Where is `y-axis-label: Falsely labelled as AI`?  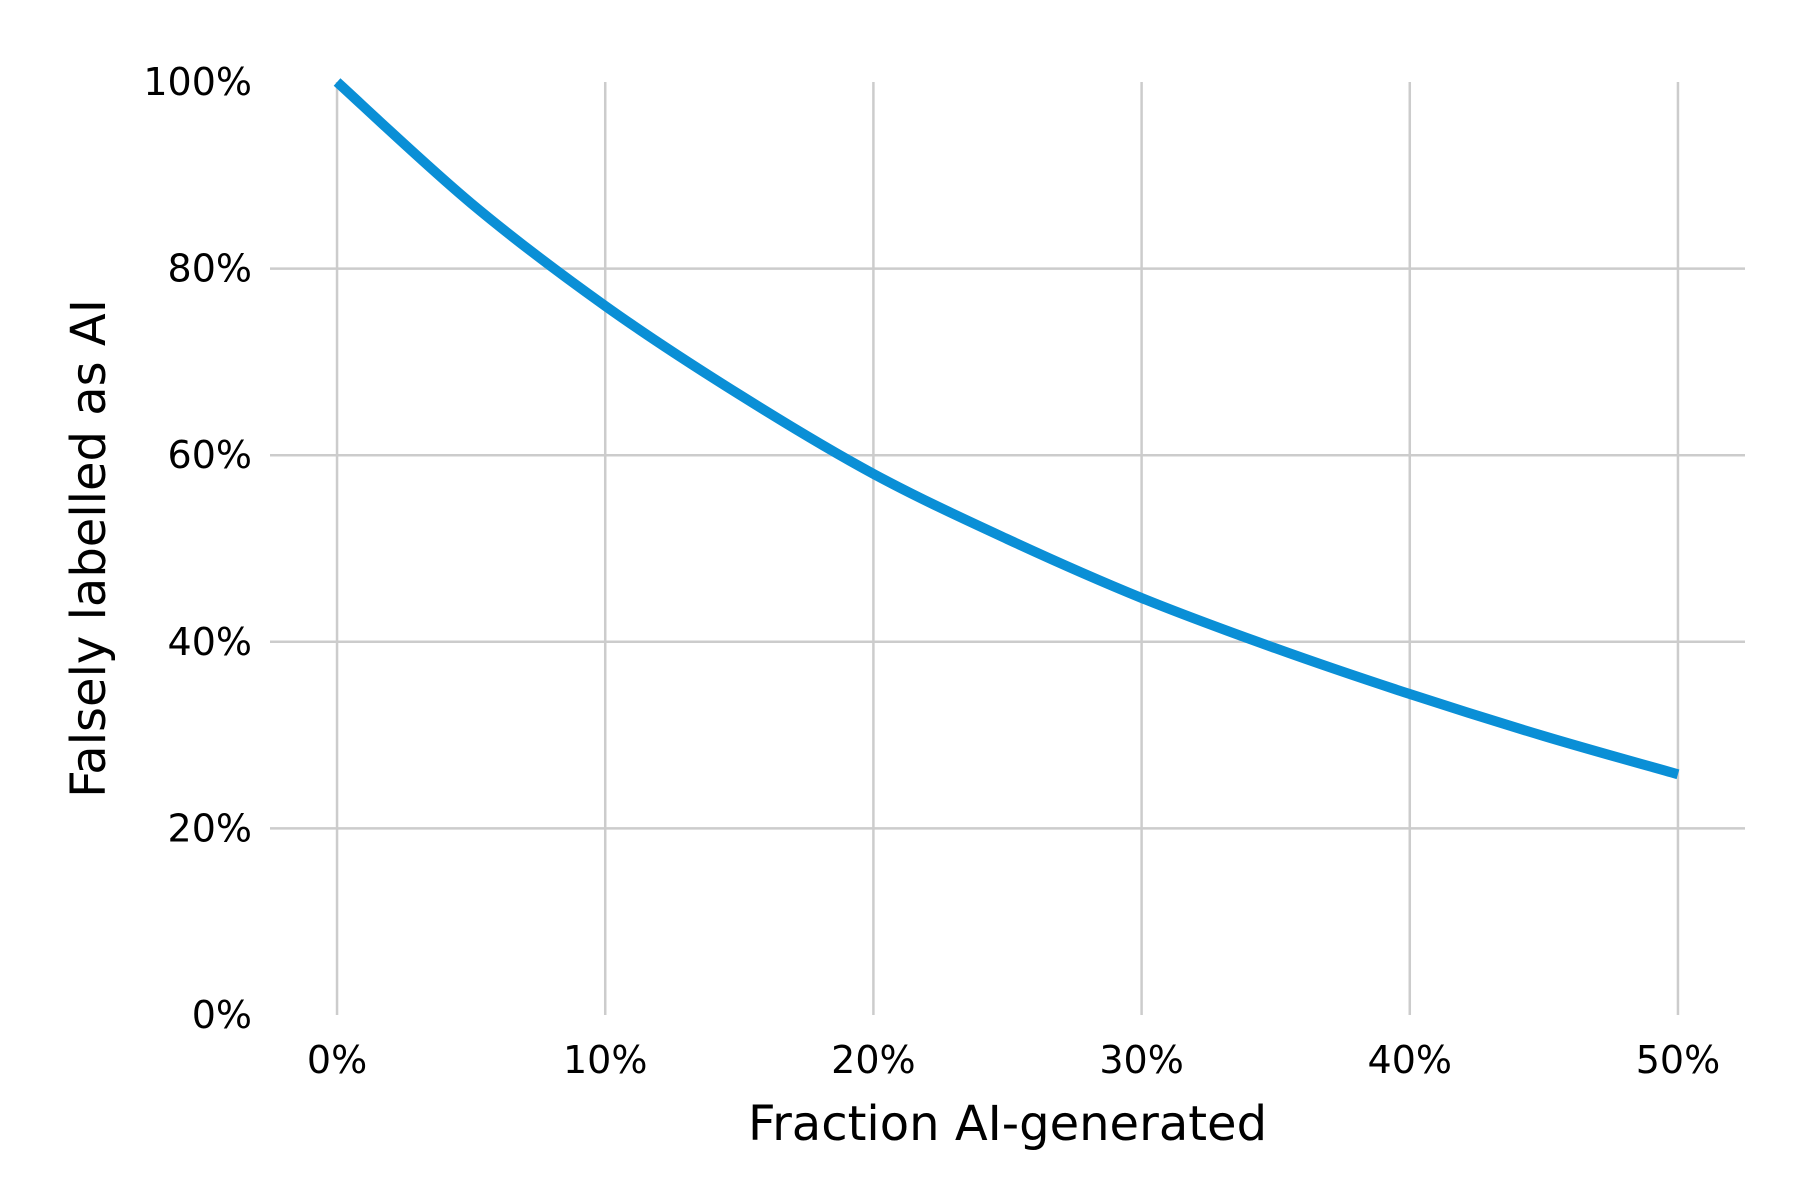 y-axis-label: Falsely labelled as AI is located at coordinates (89, 548).